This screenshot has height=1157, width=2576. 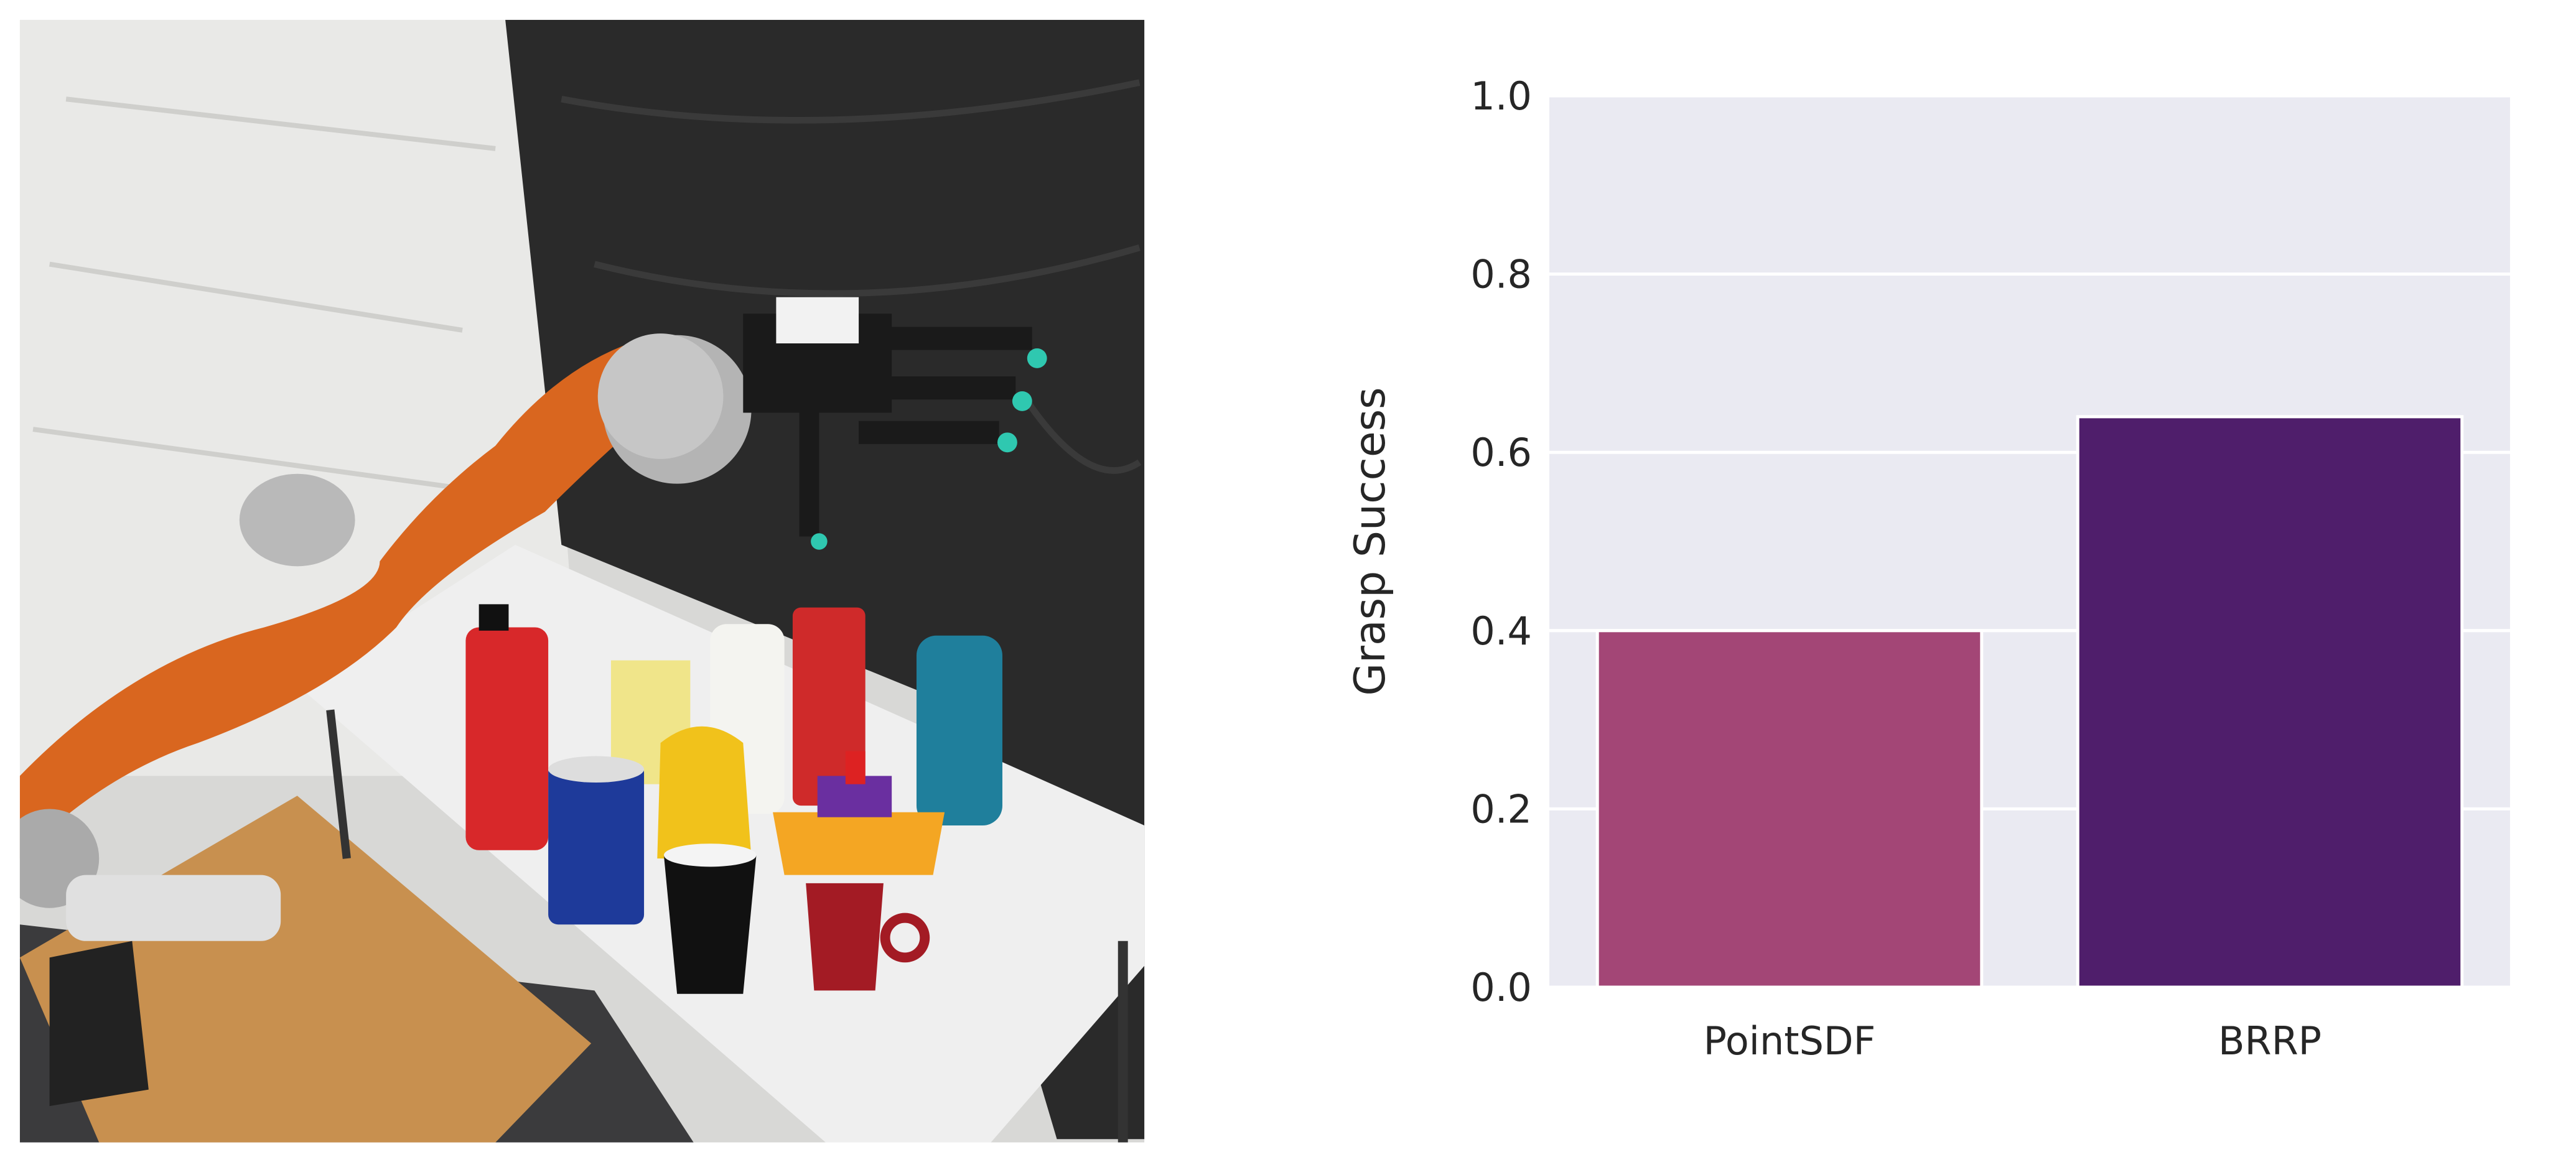 What do you see at coordinates (845, 937) in the screenshot?
I see `red-mug` at bounding box center [845, 937].